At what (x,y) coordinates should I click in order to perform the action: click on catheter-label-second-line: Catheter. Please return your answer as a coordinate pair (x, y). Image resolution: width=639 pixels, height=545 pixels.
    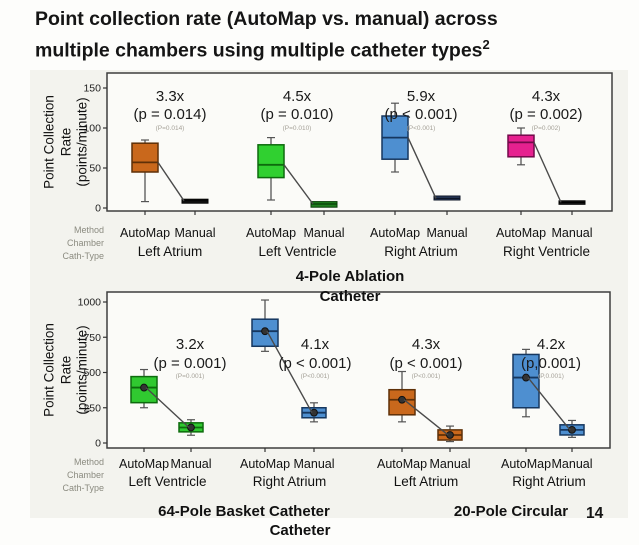
    Looking at the image, I should click on (300, 530).